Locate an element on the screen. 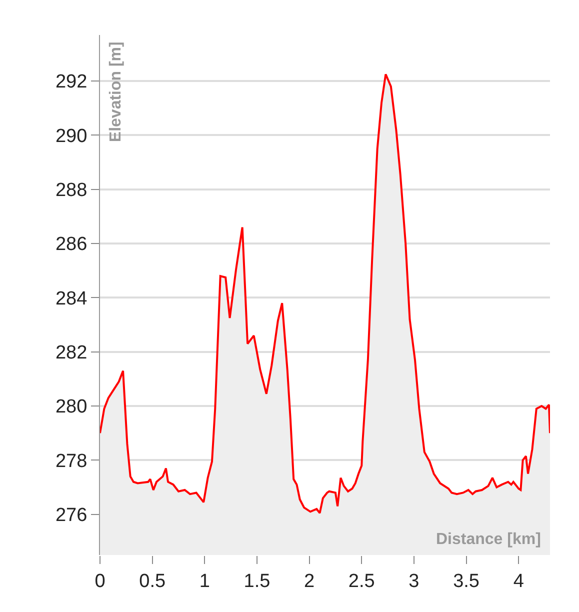 This screenshot has height=612, width=579. x-tick-label: 3.5 is located at coordinates (466, 581).